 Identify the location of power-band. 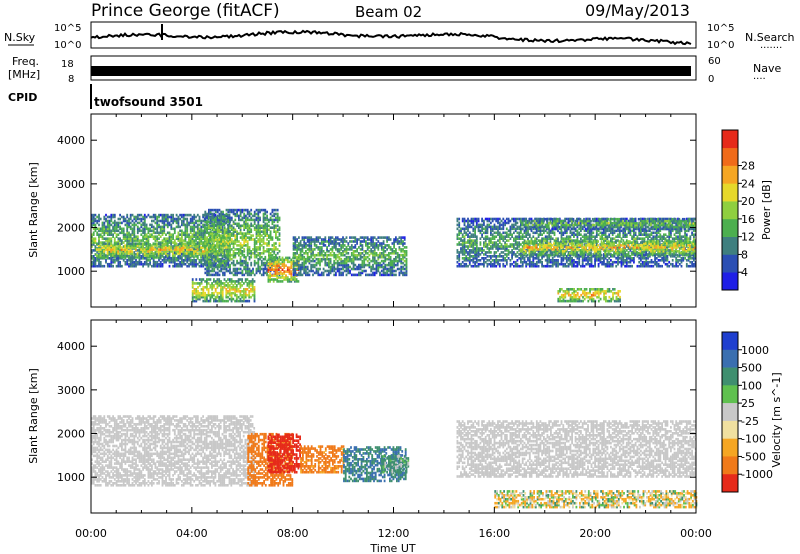
(242, 242).